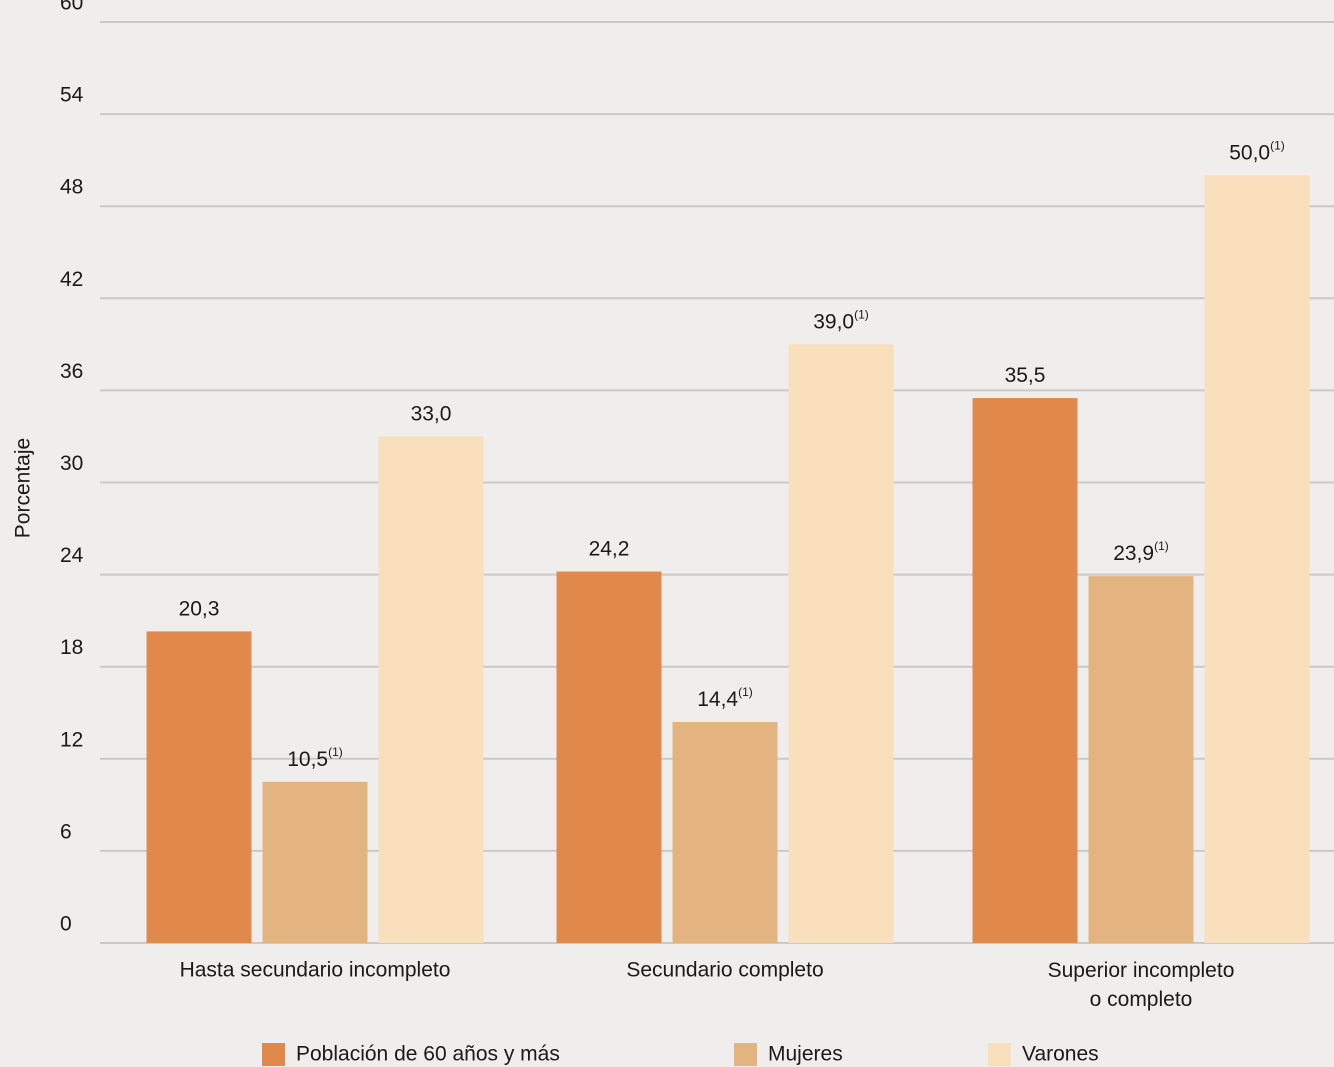  What do you see at coordinates (1133, 553) in the screenshot?
I see `data-label-value: 23,9` at bounding box center [1133, 553].